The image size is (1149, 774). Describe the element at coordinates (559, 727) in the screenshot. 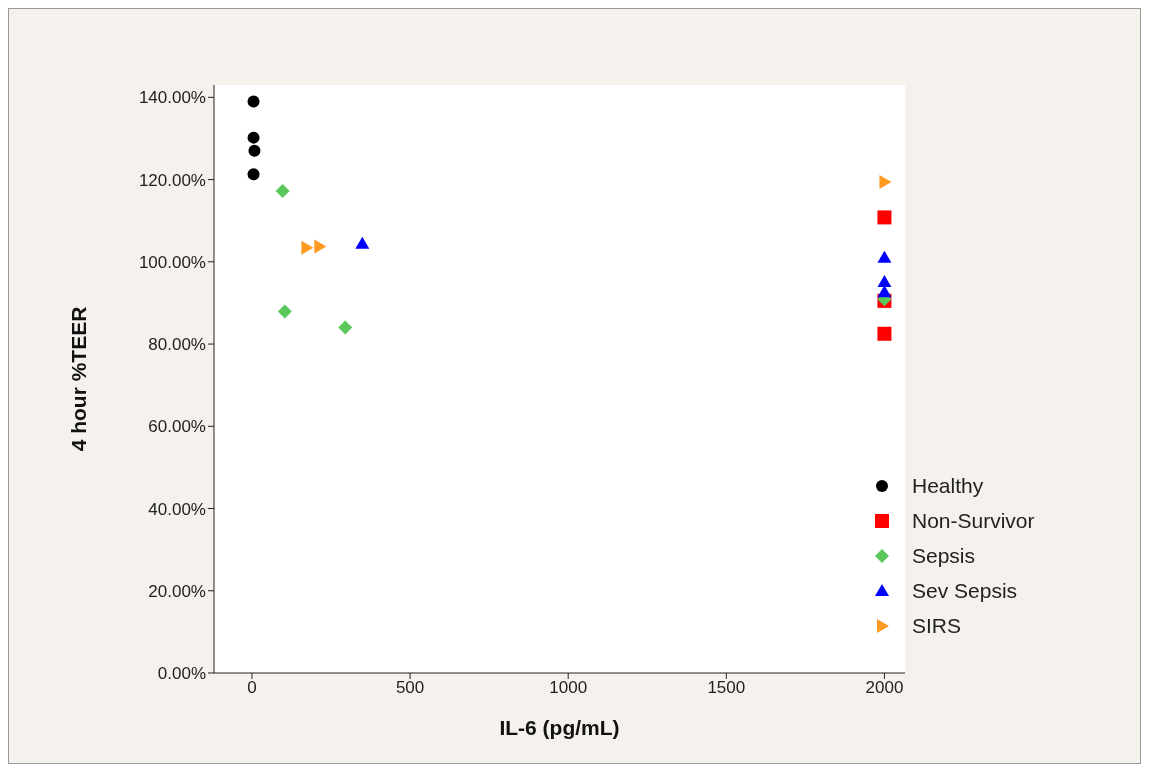

I see `x-axis-title: IL-6 (pg/mL)` at that location.